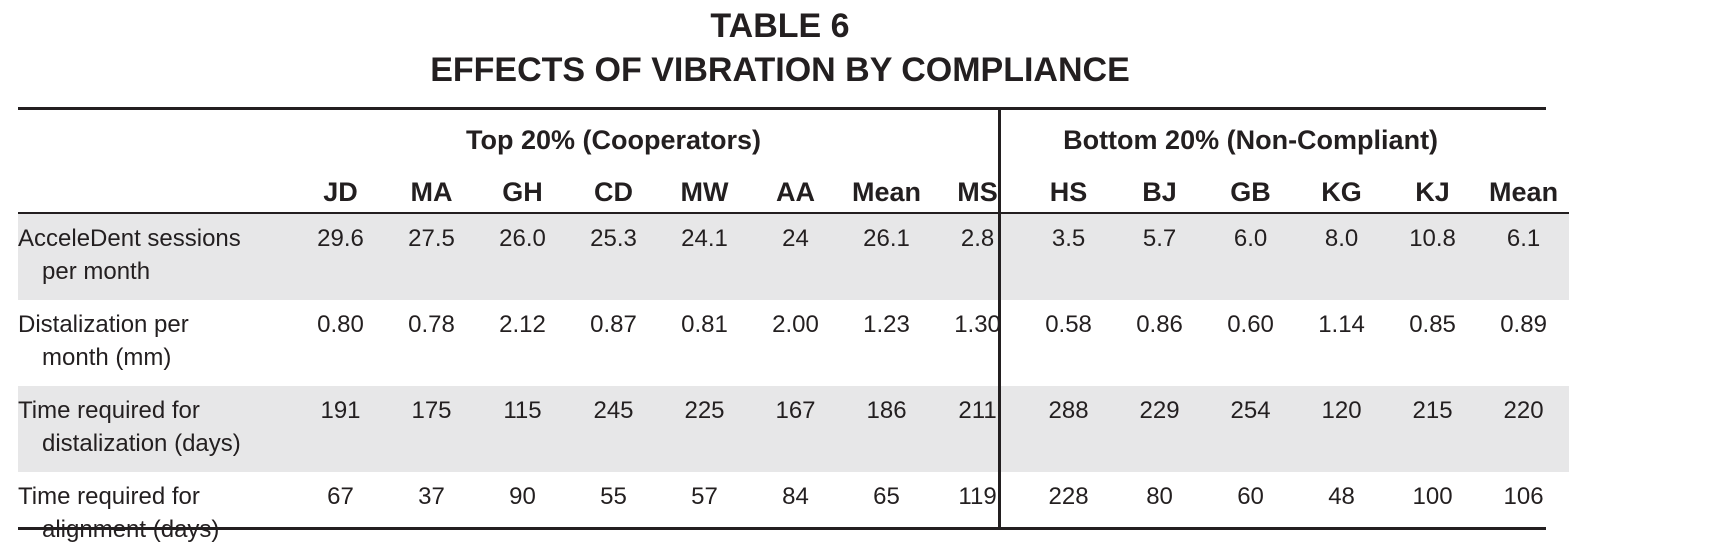 Image resolution: width=1718 pixels, height=558 pixels. I want to click on column-header: BJ, so click(1159, 192).